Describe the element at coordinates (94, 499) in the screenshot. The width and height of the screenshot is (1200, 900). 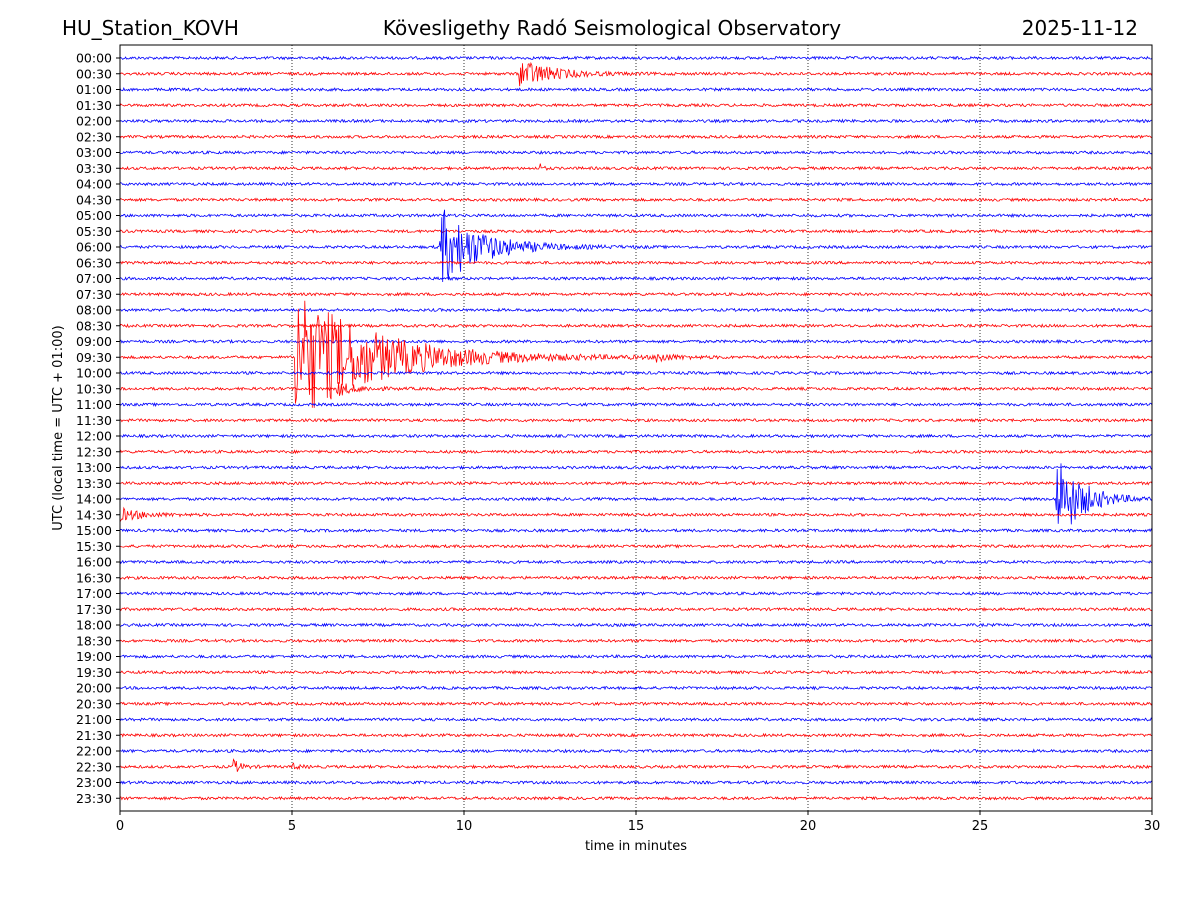
I see `y-tick-label: 14:00` at that location.